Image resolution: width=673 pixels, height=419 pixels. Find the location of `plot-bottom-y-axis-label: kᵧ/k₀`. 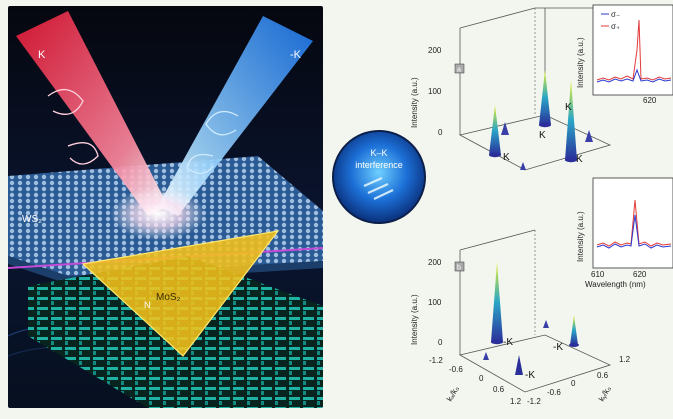

plot-bottom-y-axis-label: kᵧ/k₀ is located at coordinates (605, 394).